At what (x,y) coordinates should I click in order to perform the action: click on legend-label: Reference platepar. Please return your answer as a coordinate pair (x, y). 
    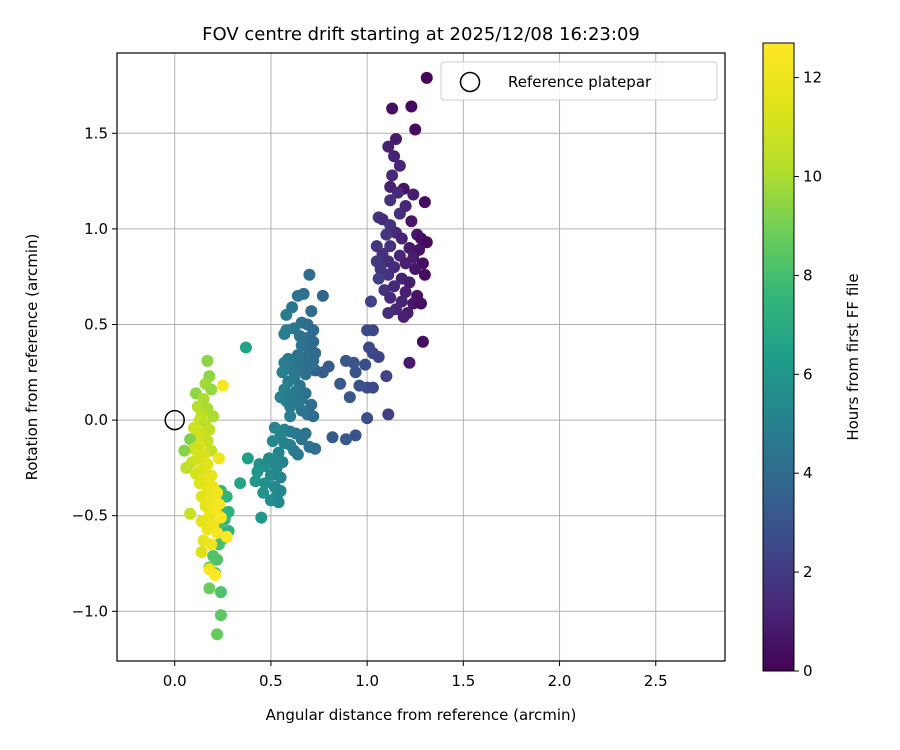
    Looking at the image, I should click on (580, 82).